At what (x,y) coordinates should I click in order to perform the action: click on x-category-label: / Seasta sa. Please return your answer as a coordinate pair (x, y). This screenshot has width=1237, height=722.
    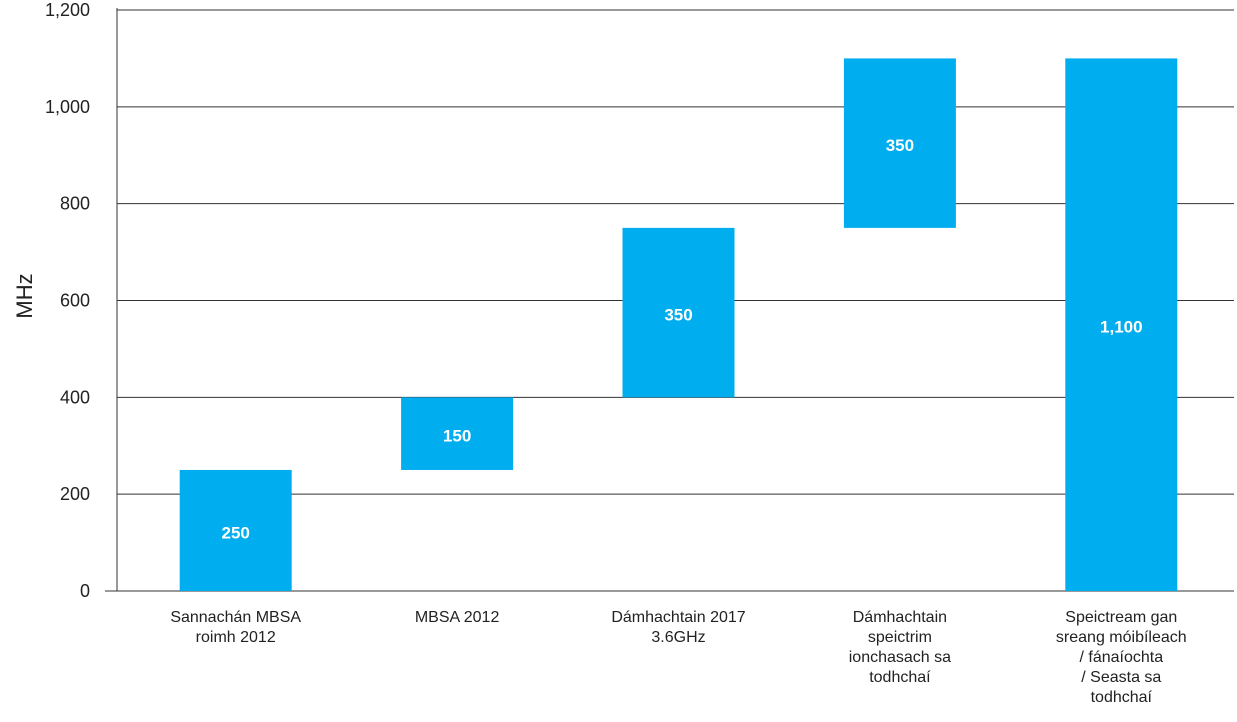
    Looking at the image, I should click on (1121, 677).